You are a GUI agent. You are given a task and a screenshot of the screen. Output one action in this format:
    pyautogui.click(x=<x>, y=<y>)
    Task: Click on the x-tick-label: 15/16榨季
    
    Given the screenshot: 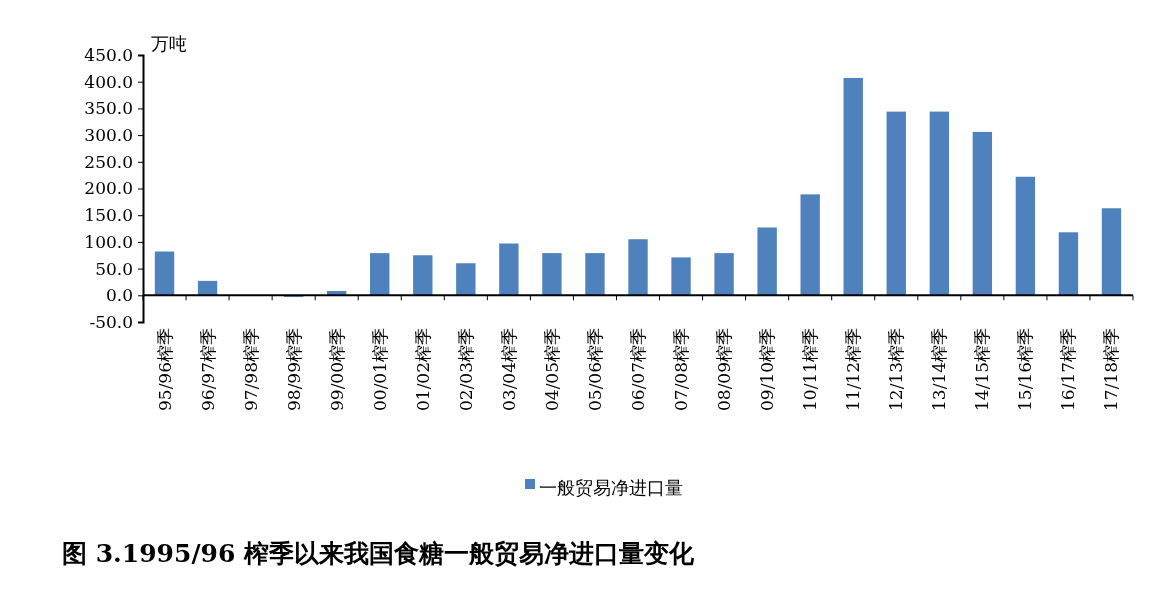 What is the action you would take?
    pyautogui.click(x=1025, y=369)
    